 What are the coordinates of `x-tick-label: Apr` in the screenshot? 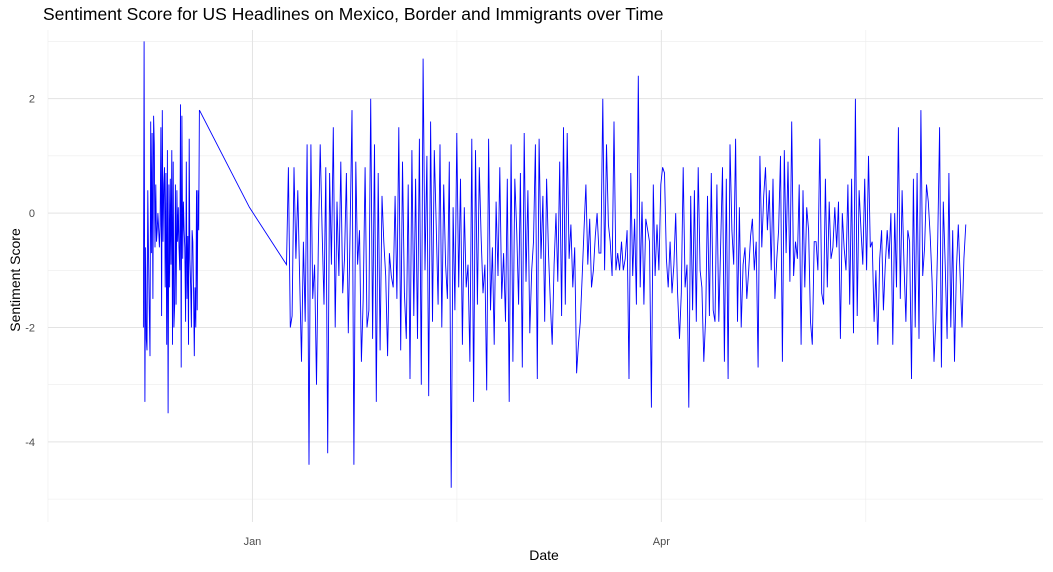 It's located at (661, 542).